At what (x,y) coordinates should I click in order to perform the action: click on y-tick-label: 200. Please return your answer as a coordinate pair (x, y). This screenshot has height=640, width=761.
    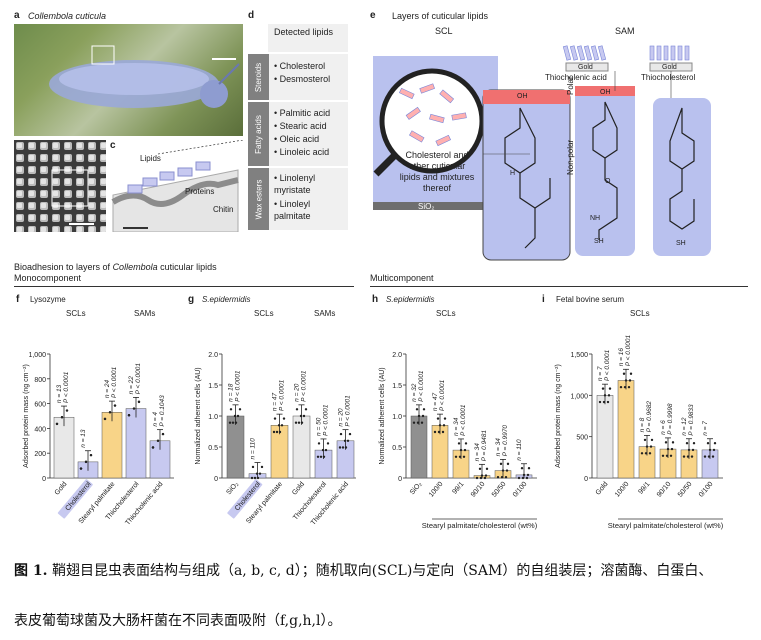
    Looking at the image, I should click on (40, 454).